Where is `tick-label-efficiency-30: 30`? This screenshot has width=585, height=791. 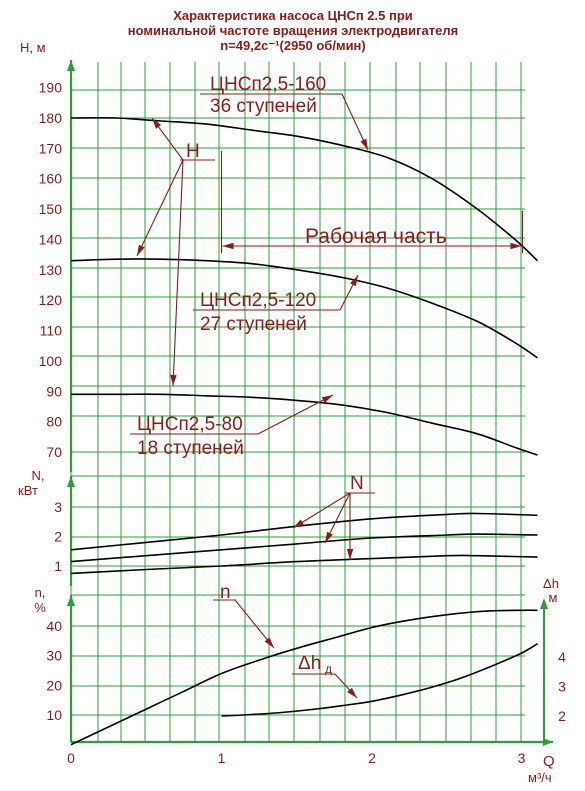 tick-label-efficiency-30: 30 is located at coordinates (54, 656).